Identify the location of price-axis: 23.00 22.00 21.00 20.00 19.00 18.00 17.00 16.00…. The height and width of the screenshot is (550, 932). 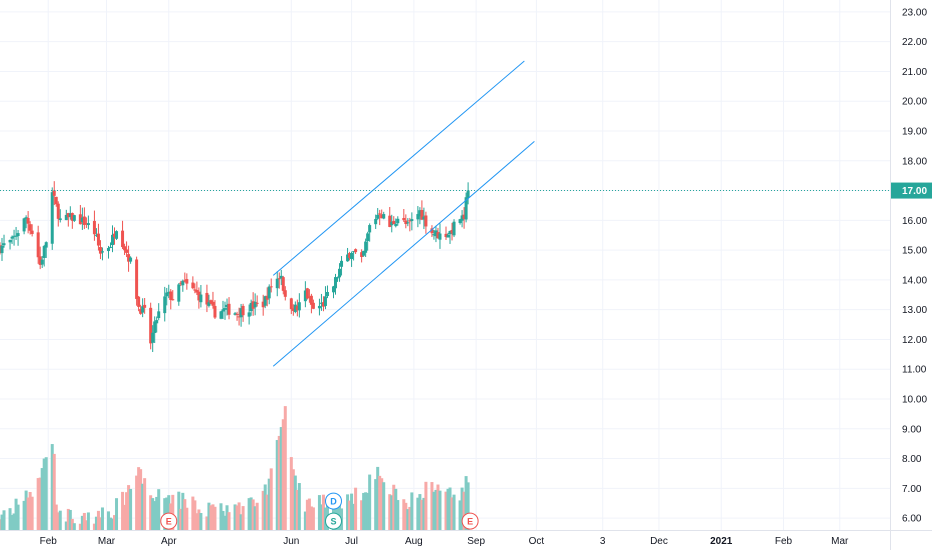
(914, 265).